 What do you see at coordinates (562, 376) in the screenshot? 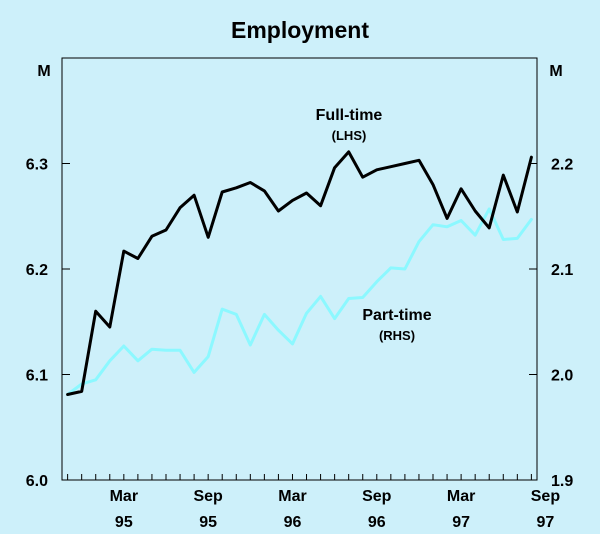
I see `right-tick-label: 2.0` at bounding box center [562, 376].